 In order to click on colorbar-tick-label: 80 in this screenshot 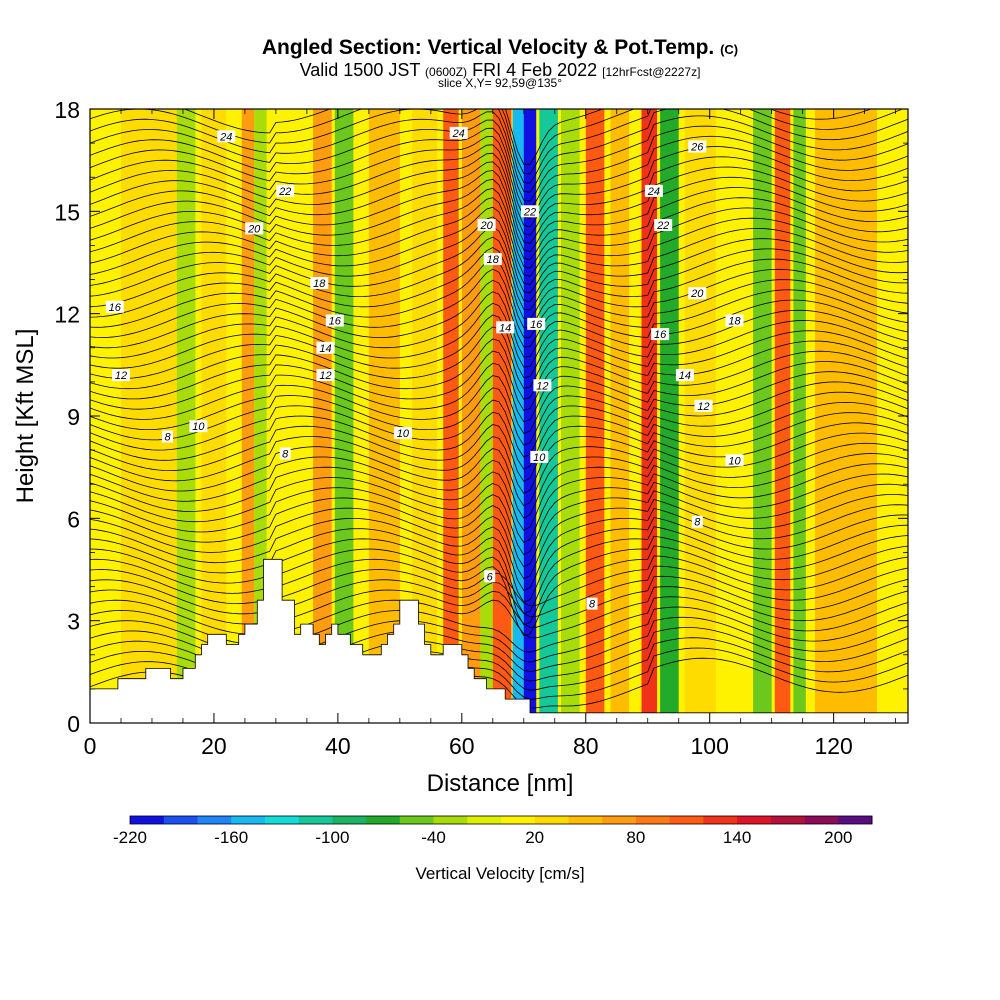, I will do `click(636, 837)`.